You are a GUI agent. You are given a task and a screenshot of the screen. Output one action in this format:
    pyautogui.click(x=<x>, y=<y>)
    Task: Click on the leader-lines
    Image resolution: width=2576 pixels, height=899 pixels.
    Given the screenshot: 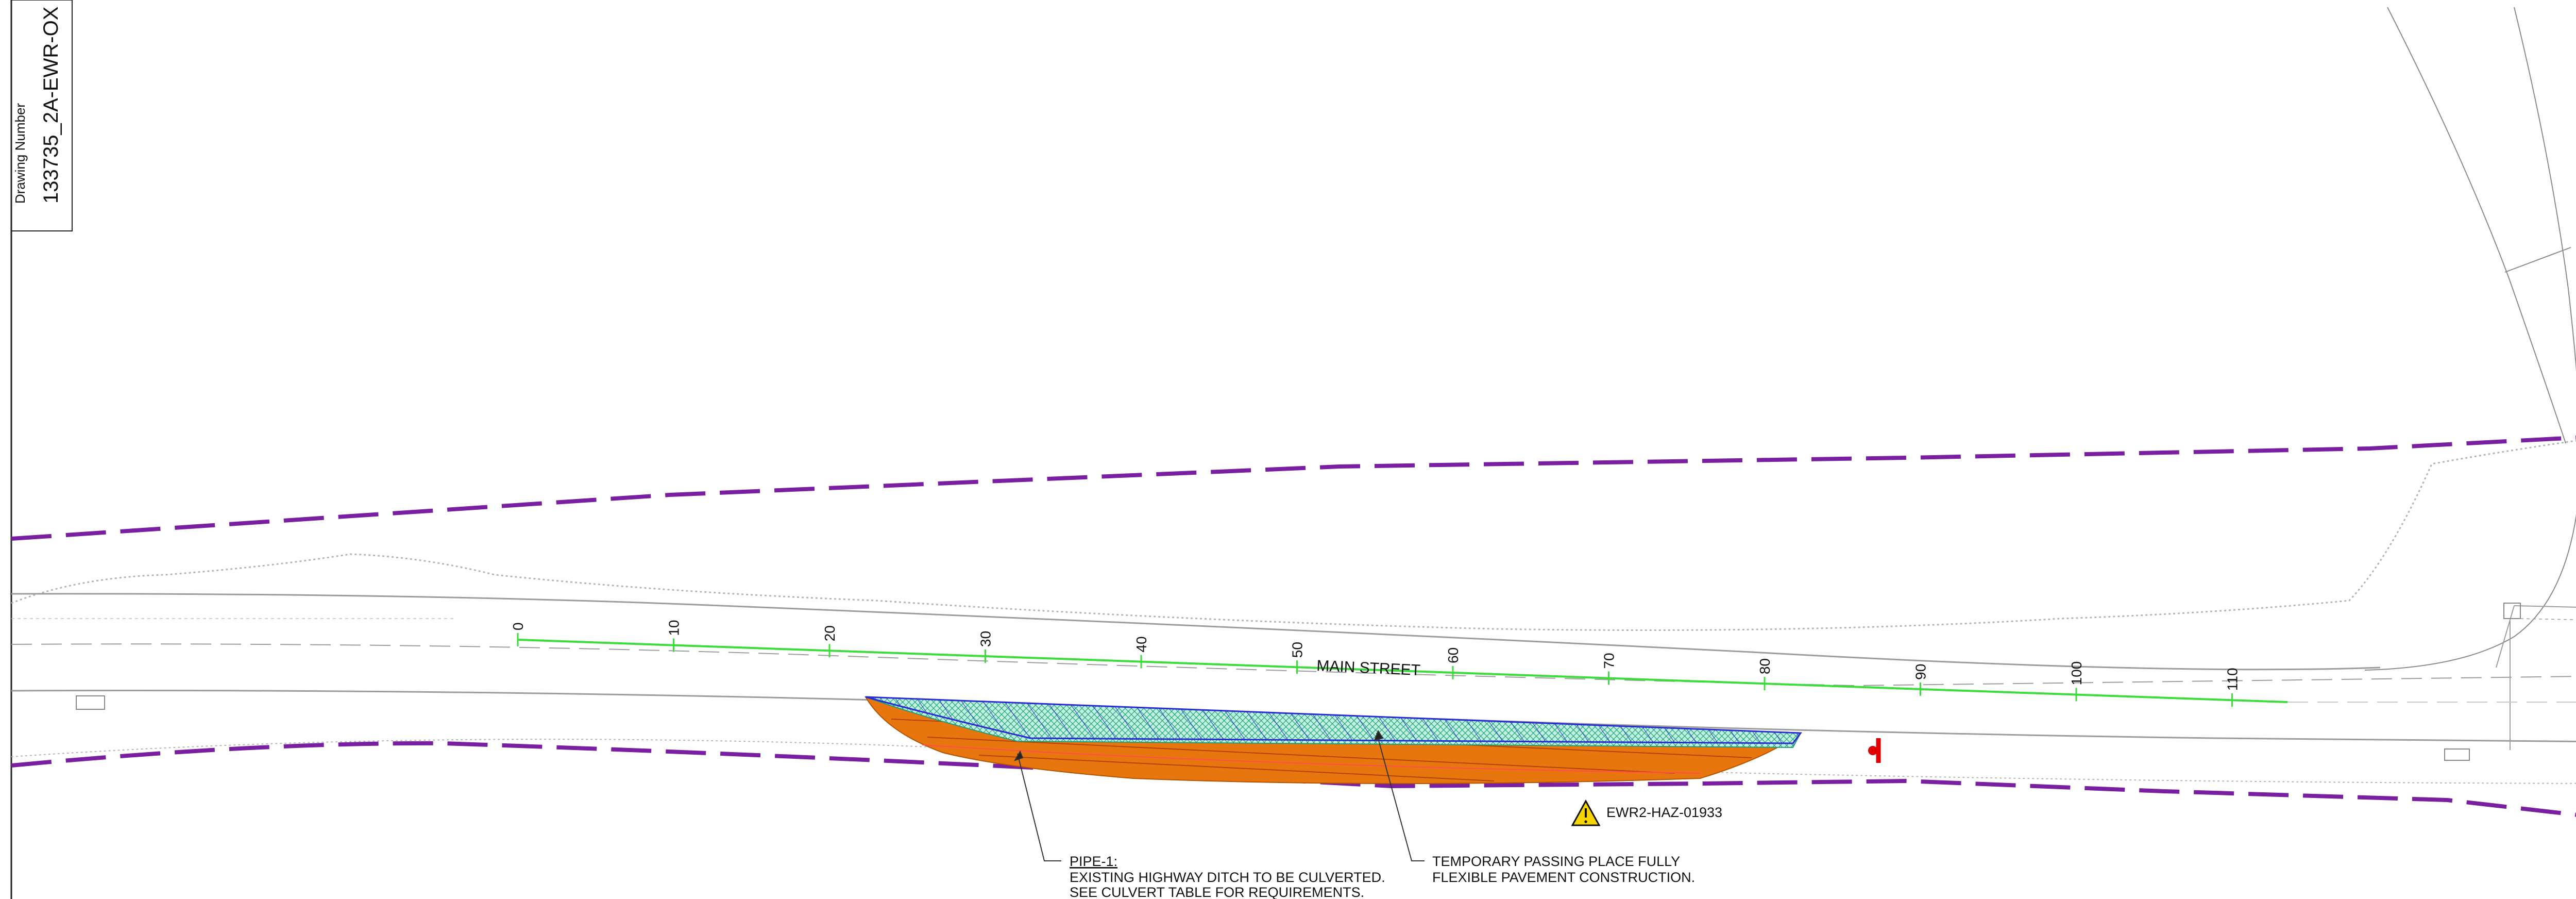 What is the action you would take?
    pyautogui.click(x=1219, y=795)
    